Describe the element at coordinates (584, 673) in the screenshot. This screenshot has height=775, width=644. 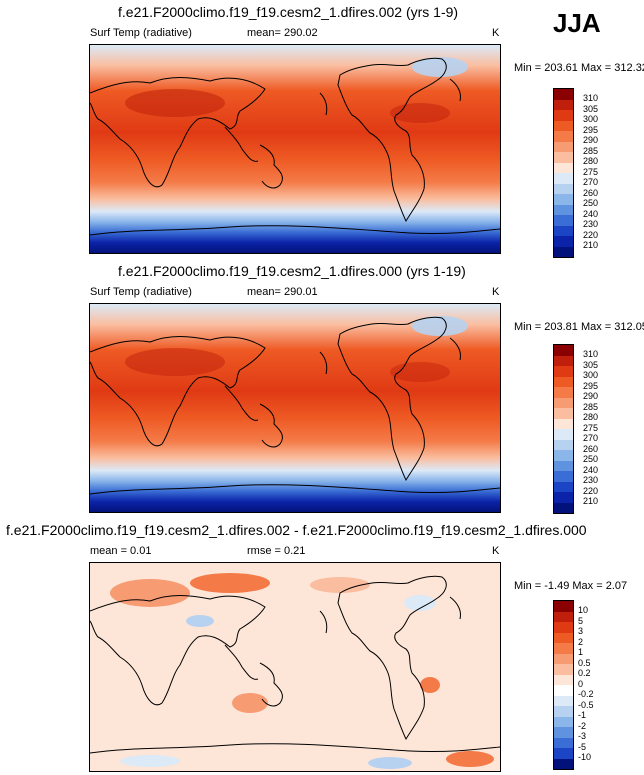
I see `panel3-colorbar-label: 0.2` at that location.